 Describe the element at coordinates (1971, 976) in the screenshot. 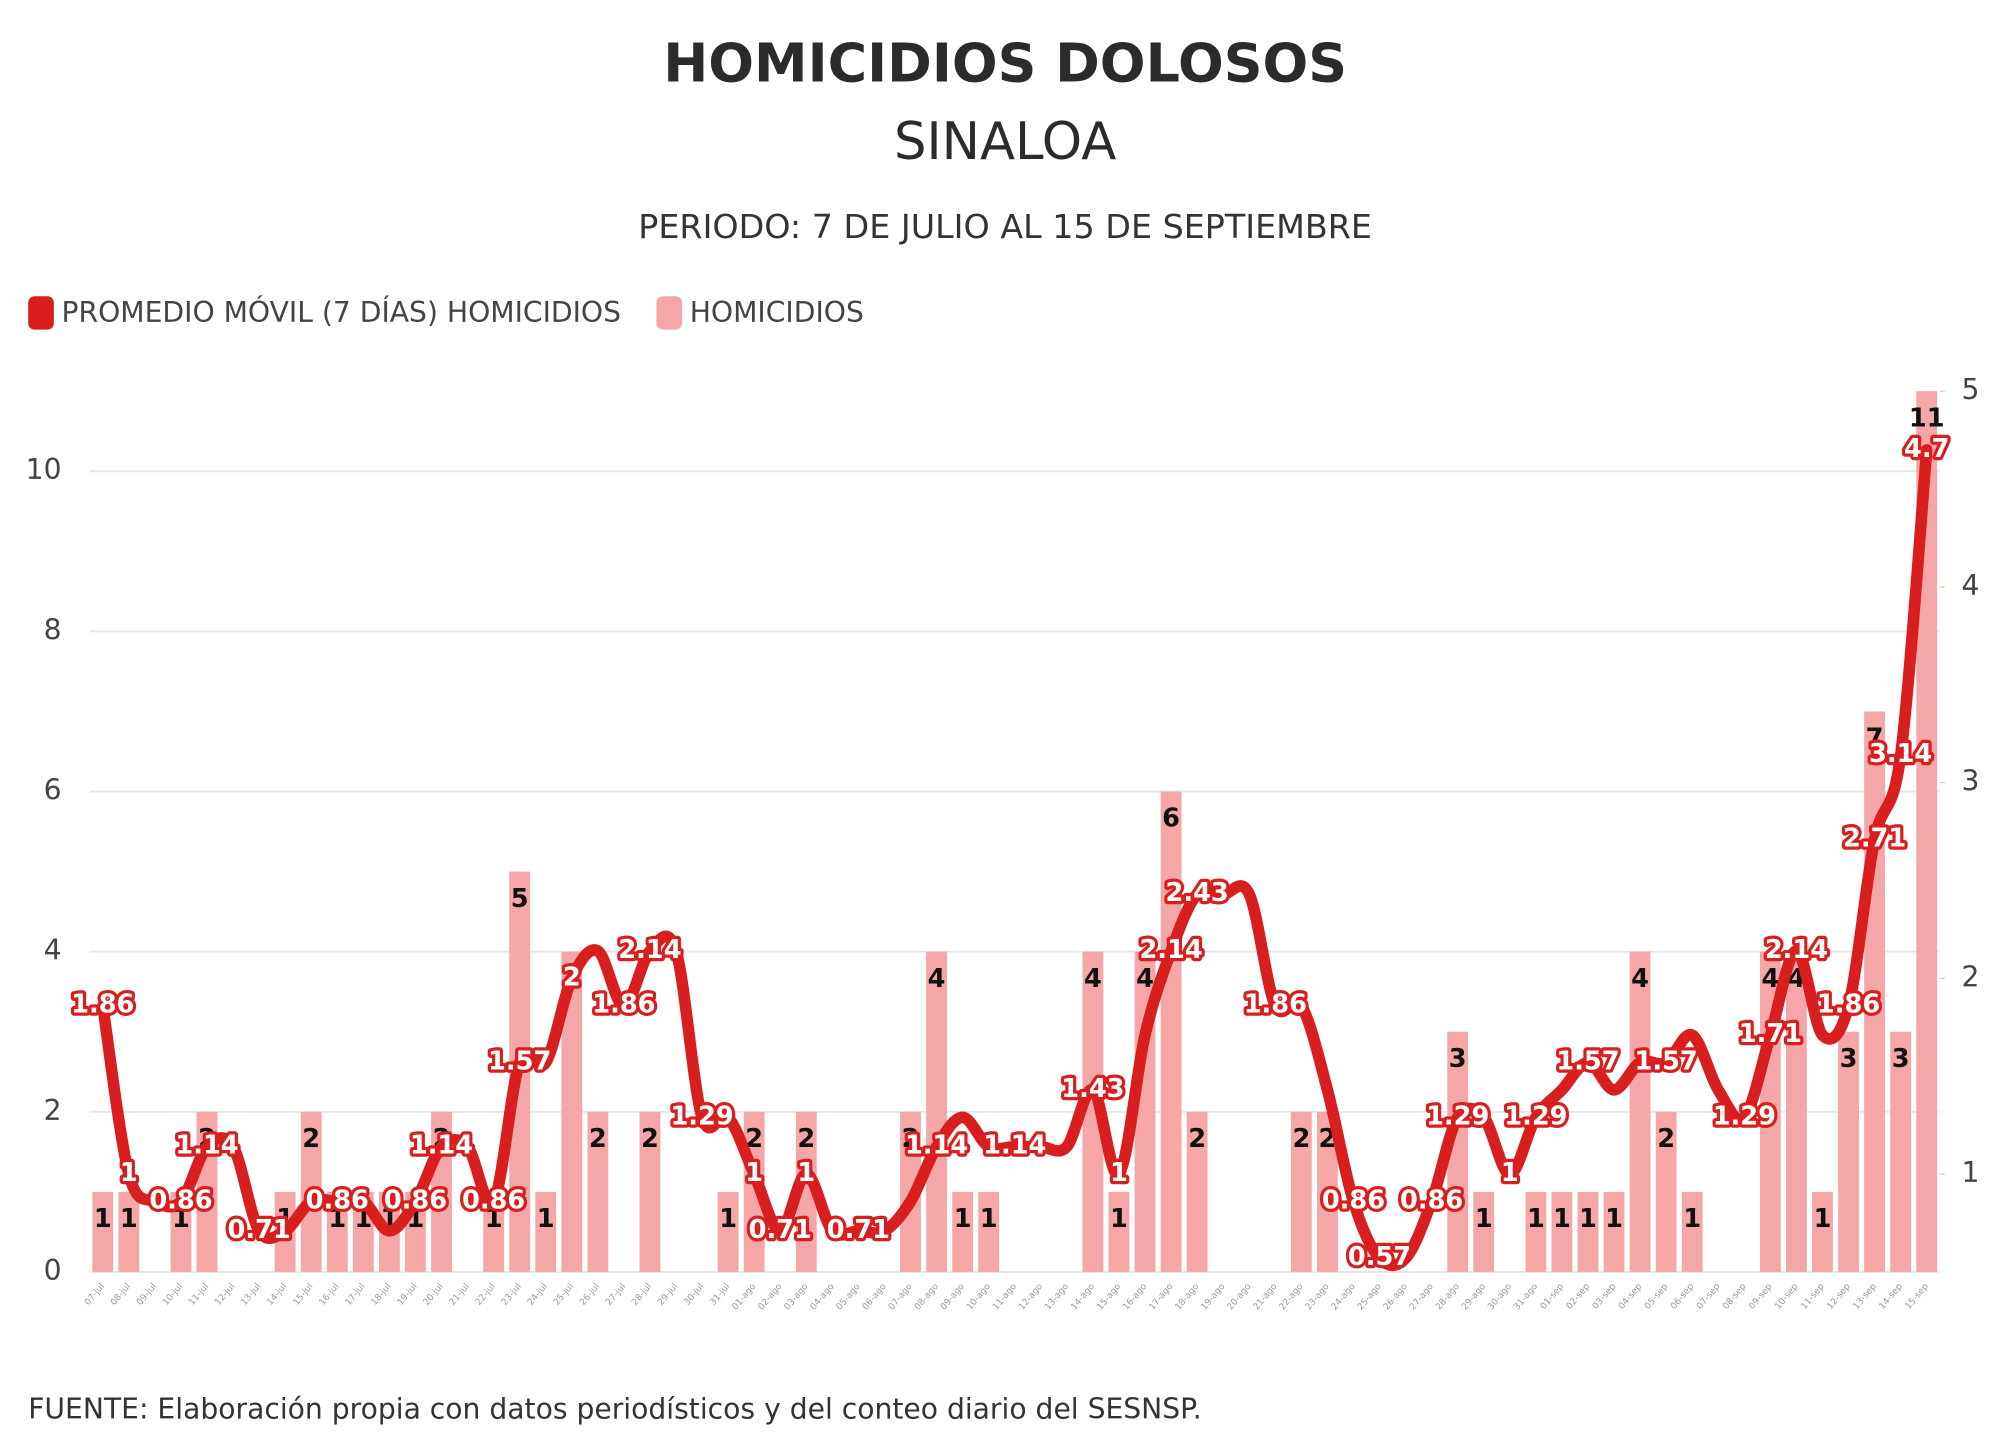

I see `y2-tick-label: 2` at that location.